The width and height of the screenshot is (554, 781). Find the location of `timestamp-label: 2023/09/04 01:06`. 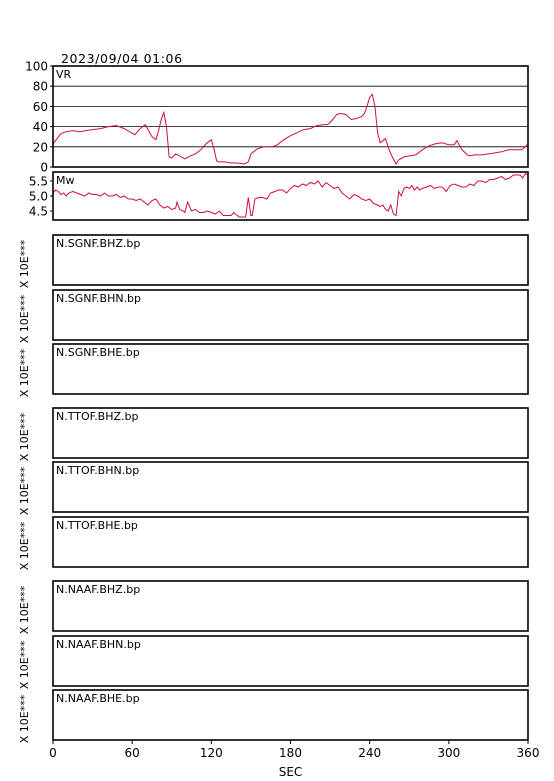

timestamp-label: 2023/09/04 01:06 is located at coordinates (122, 58).